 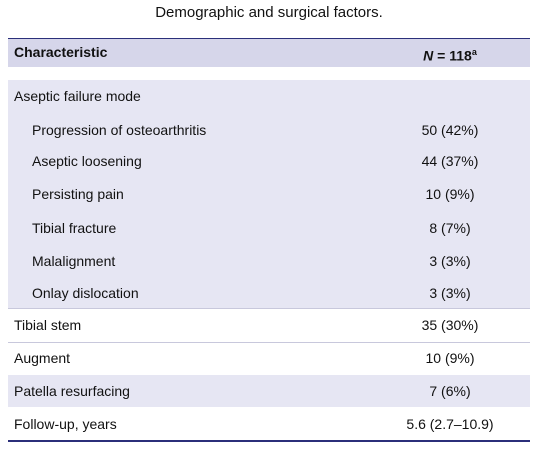 What do you see at coordinates (428, 55) in the screenshot?
I see `header-n: N` at bounding box center [428, 55].